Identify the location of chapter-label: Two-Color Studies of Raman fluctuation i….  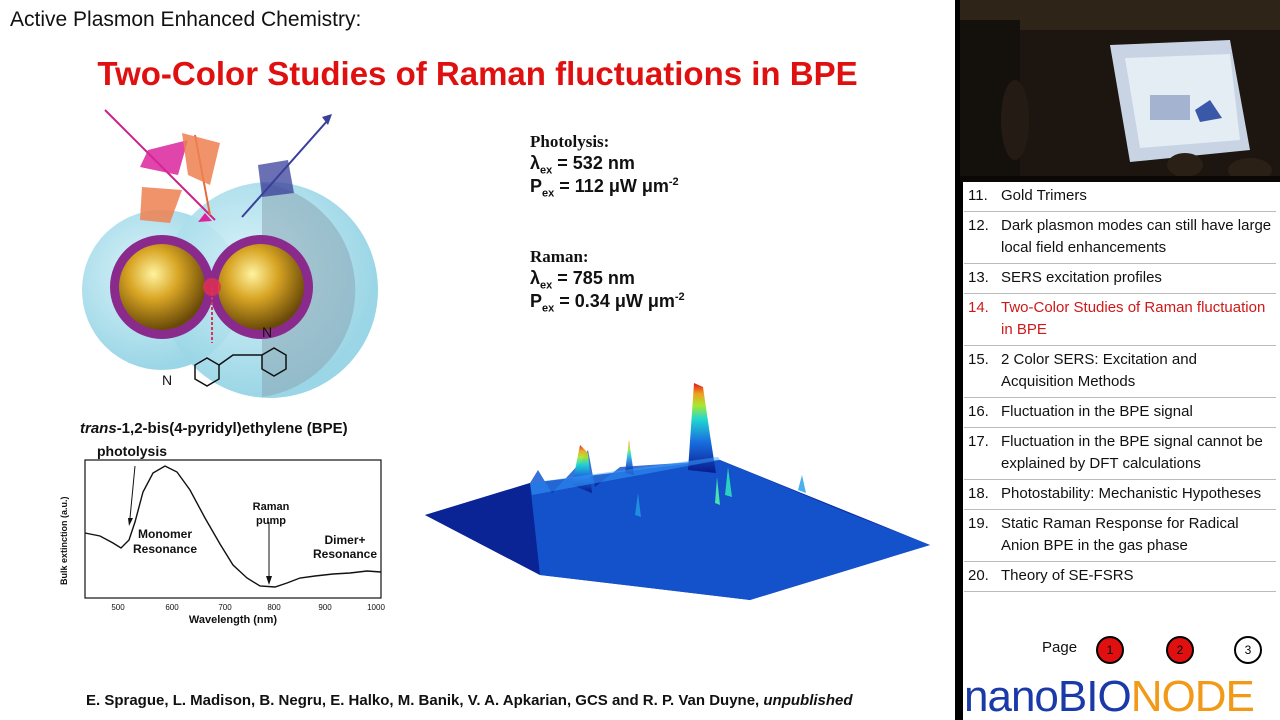
(1133, 318).